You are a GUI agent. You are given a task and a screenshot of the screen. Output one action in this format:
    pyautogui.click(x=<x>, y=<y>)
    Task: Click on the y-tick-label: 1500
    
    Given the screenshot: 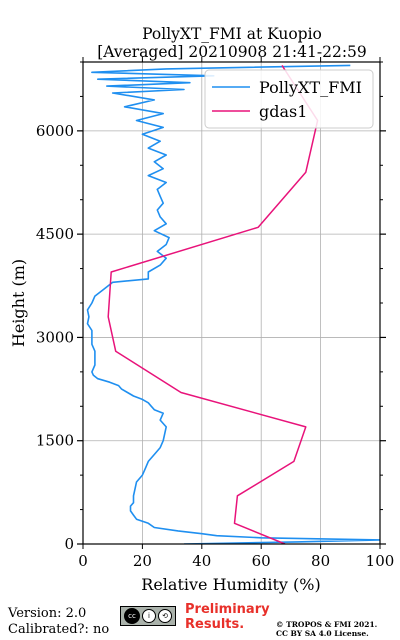 What is the action you would take?
    pyautogui.click(x=55, y=441)
    